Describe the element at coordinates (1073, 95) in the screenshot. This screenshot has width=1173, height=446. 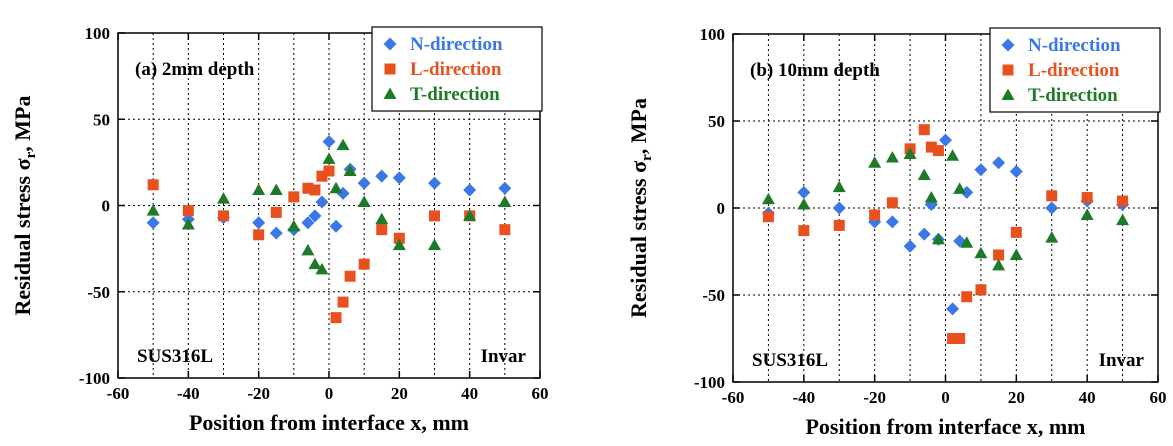
I see `legend-entry: T-direction` at that location.